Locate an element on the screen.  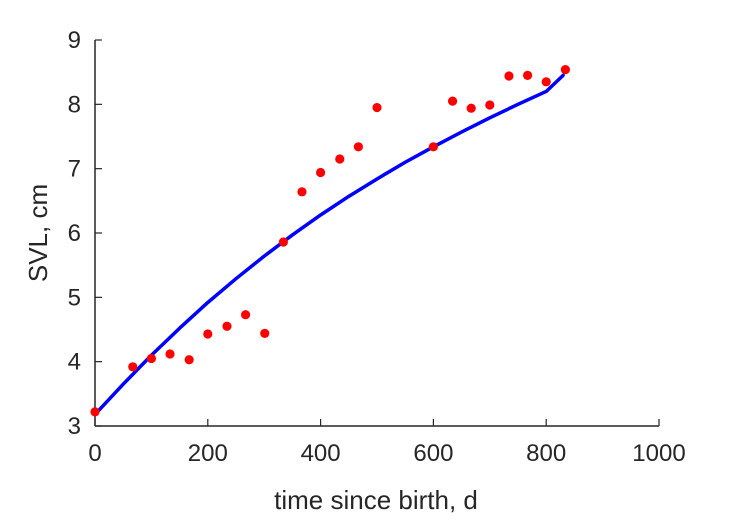
y-tick-label: 7 is located at coordinates (74, 169).